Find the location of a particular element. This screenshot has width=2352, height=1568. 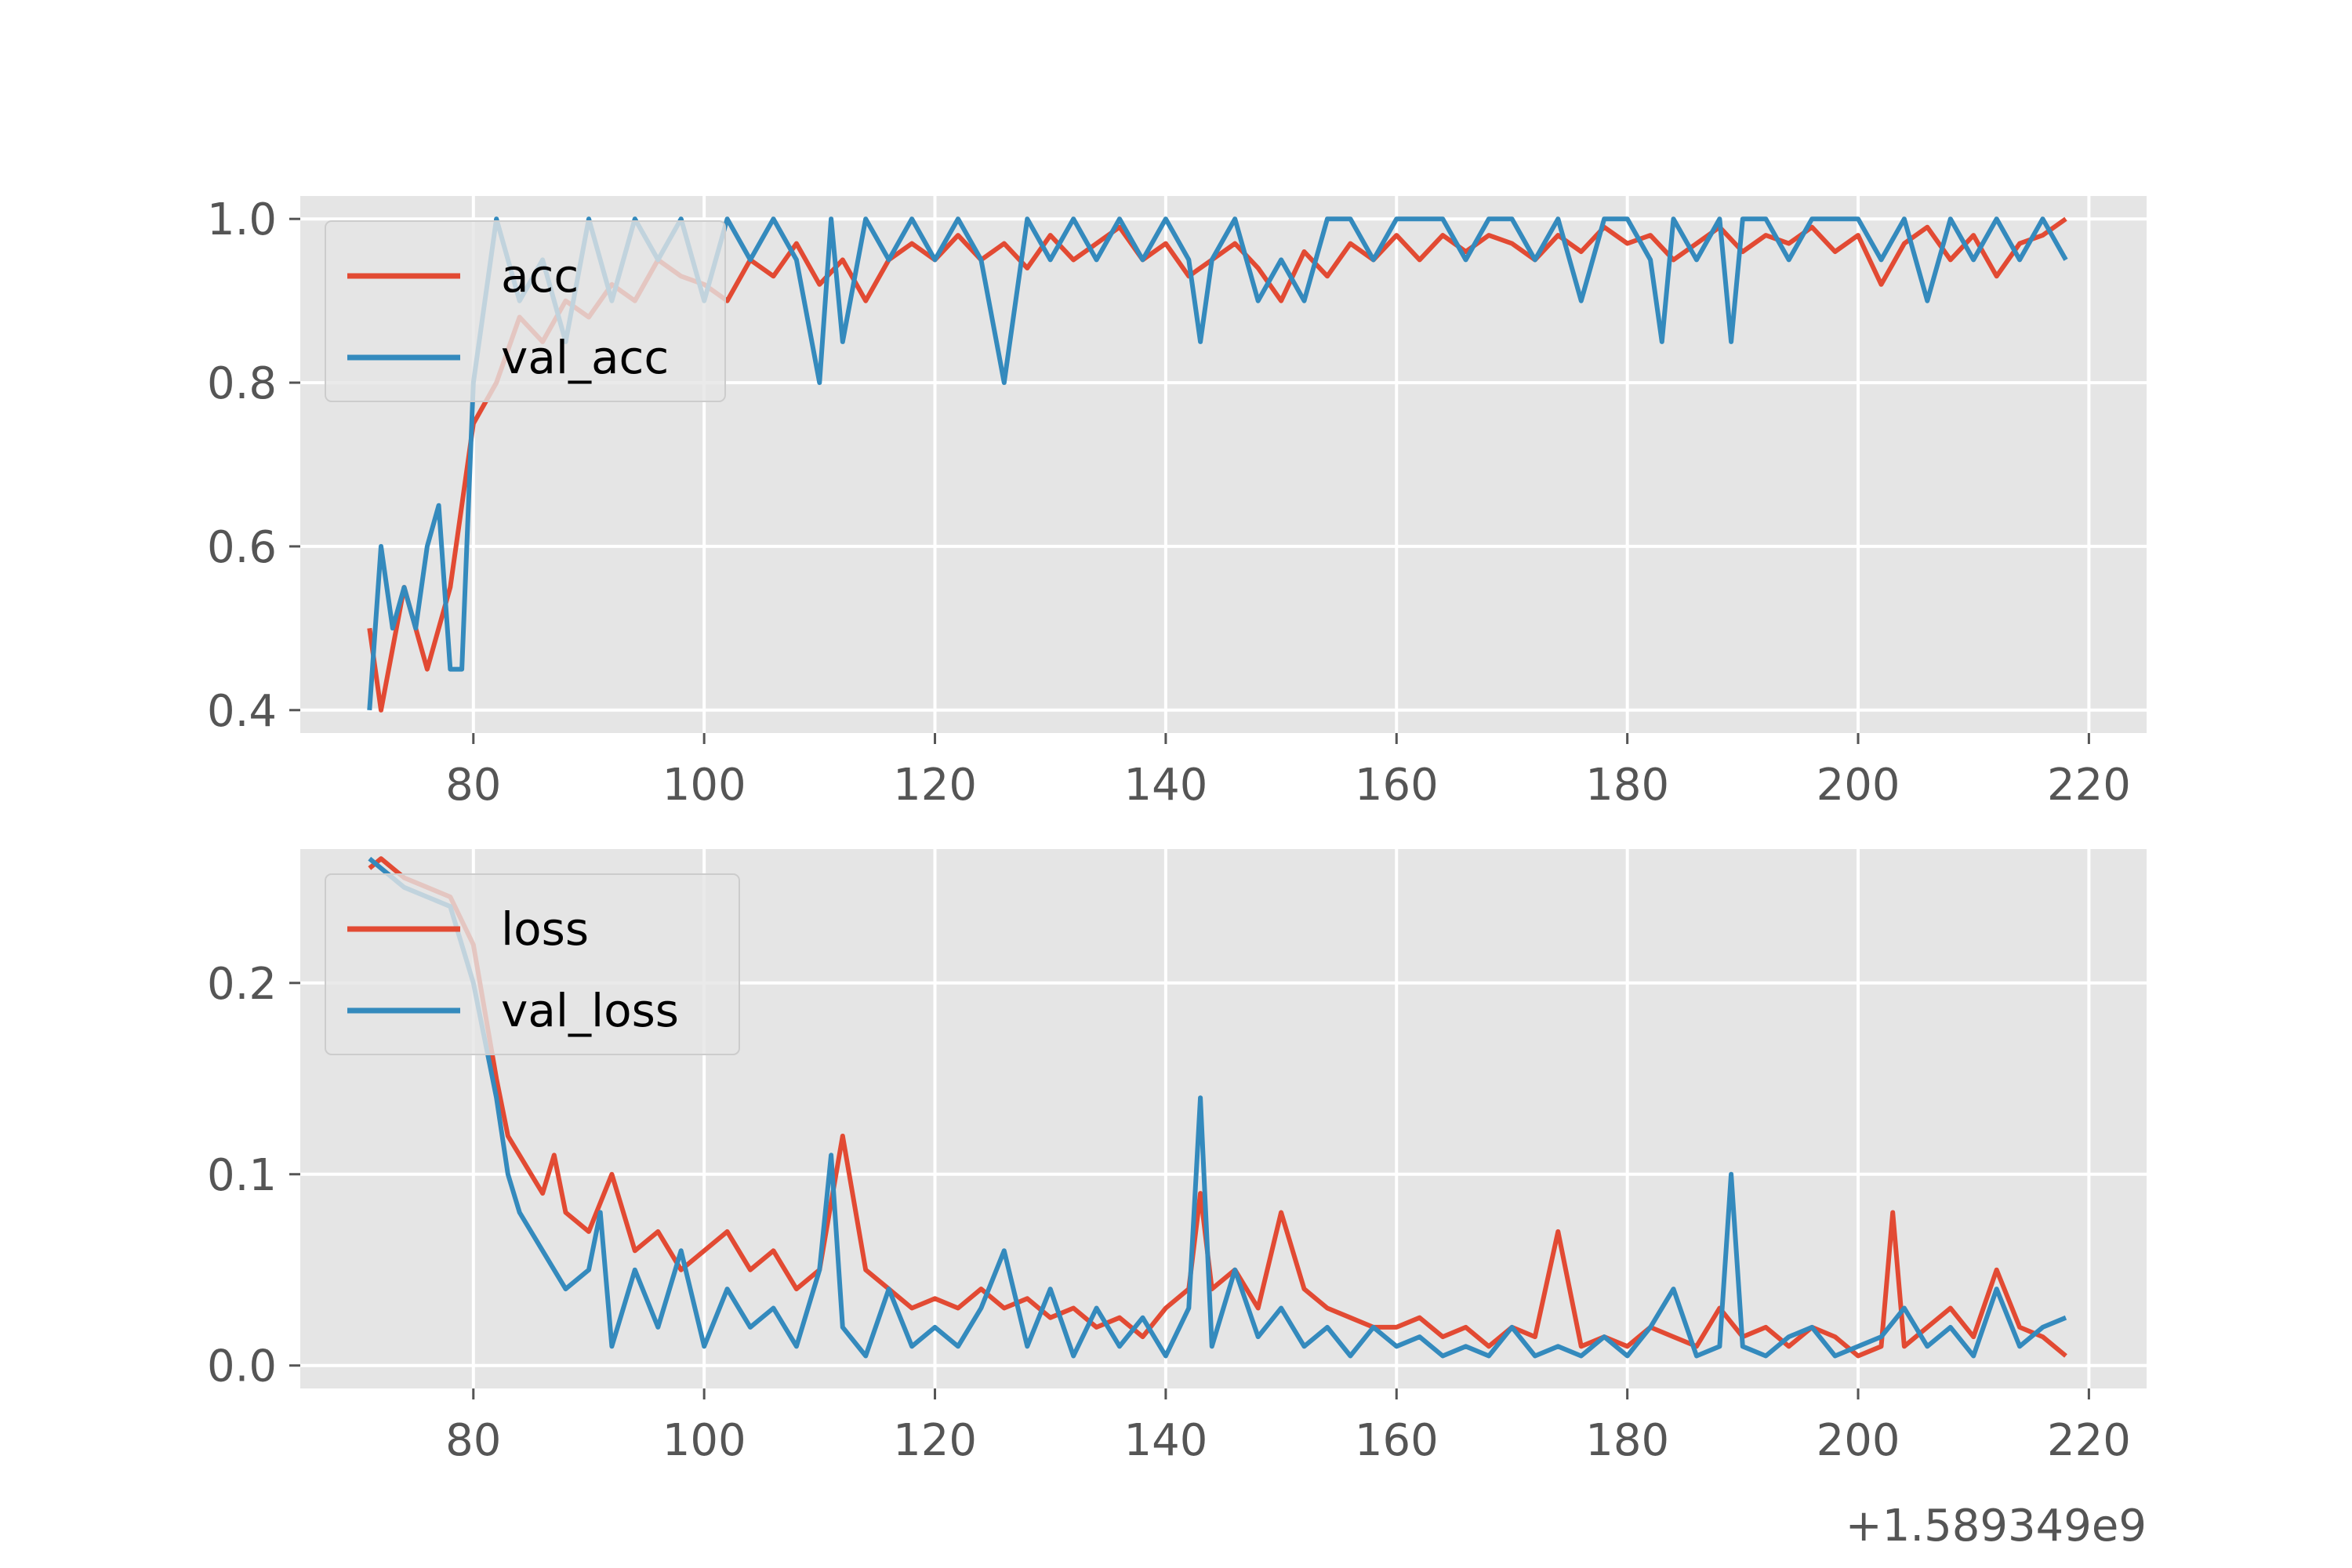

y-tick-label: 0.8 is located at coordinates (242, 383).